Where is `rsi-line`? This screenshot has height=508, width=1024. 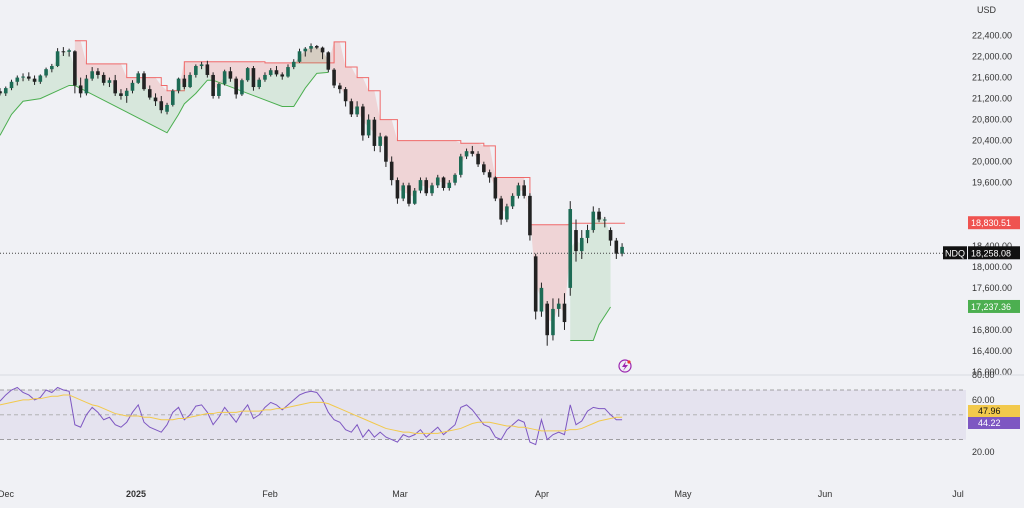
rsi-line is located at coordinates (311, 416).